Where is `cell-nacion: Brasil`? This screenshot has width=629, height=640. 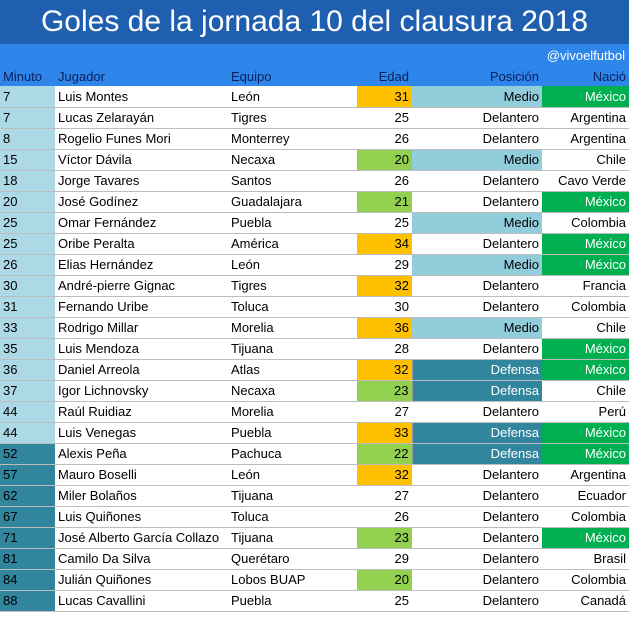 cell-nacion: Brasil is located at coordinates (585, 559).